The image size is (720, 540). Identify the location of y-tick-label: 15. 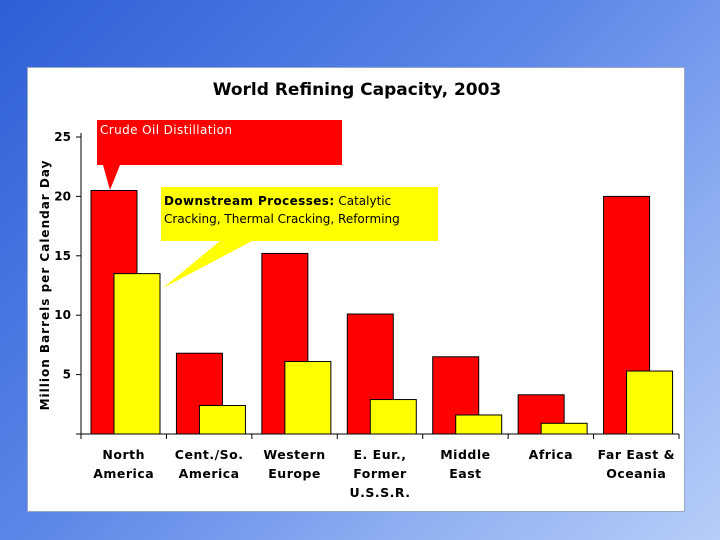
(62, 256).